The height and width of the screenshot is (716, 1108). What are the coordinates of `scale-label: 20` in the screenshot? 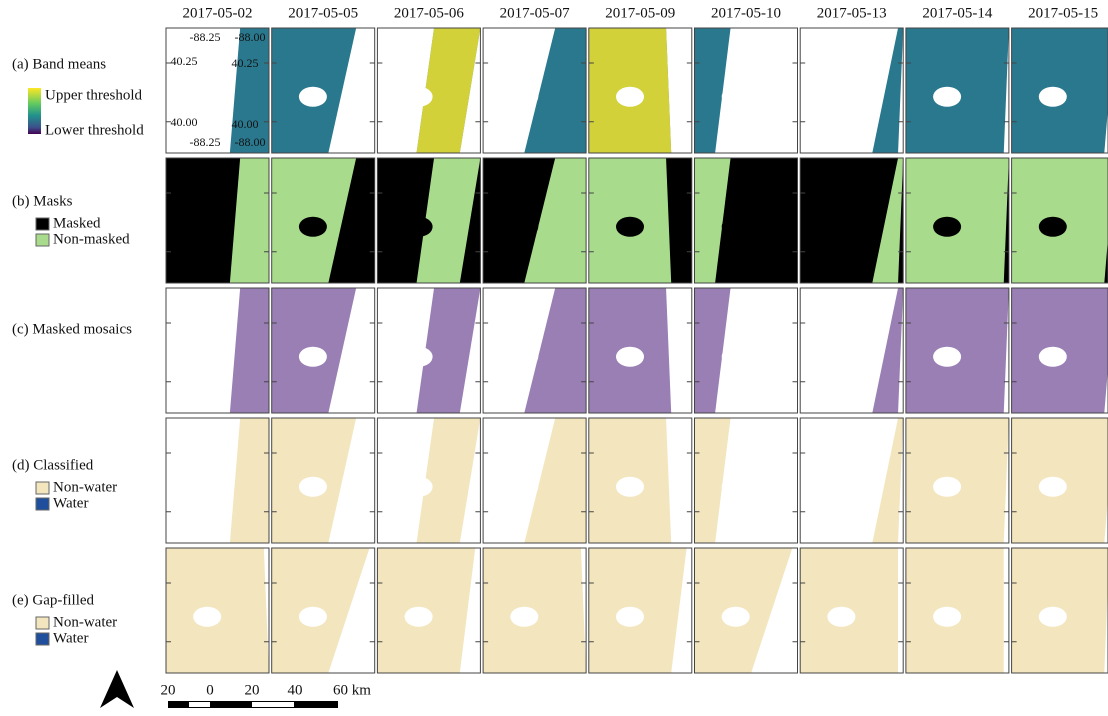 It's located at (168, 690).